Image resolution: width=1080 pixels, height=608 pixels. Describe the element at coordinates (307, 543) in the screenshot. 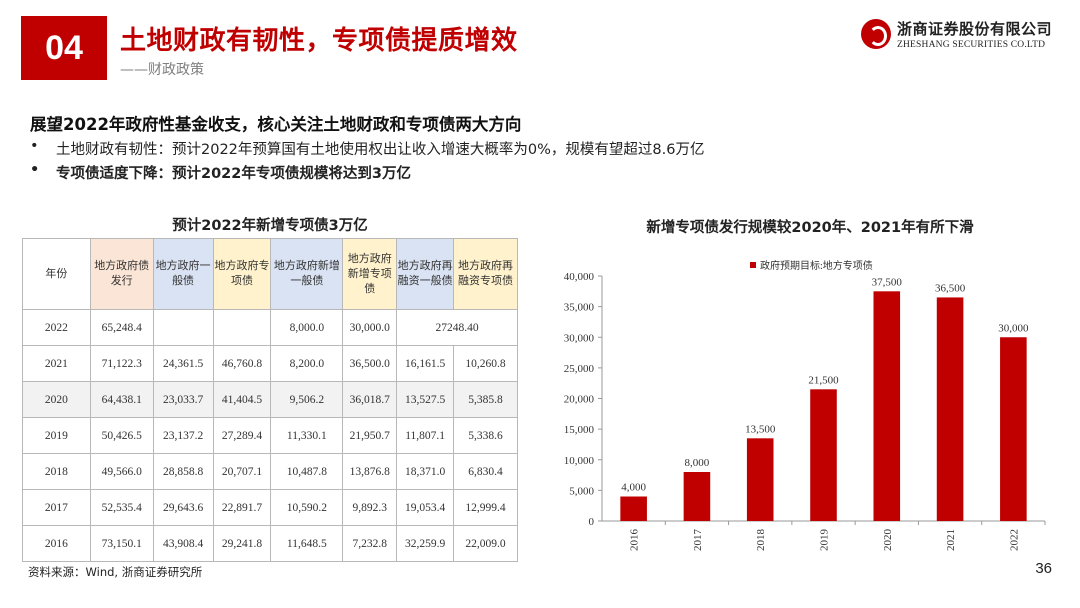

I see `table-cell: 11,648.5` at that location.